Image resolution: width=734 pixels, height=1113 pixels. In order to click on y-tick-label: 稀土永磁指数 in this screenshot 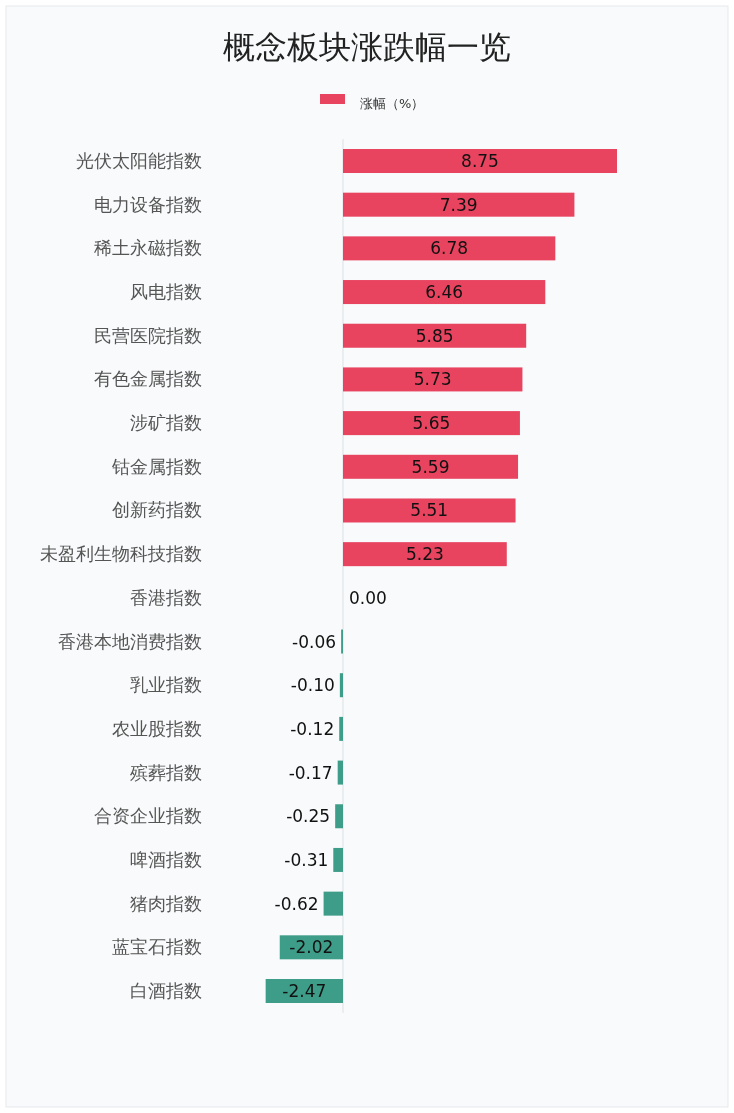, I will do `click(148, 248)`.